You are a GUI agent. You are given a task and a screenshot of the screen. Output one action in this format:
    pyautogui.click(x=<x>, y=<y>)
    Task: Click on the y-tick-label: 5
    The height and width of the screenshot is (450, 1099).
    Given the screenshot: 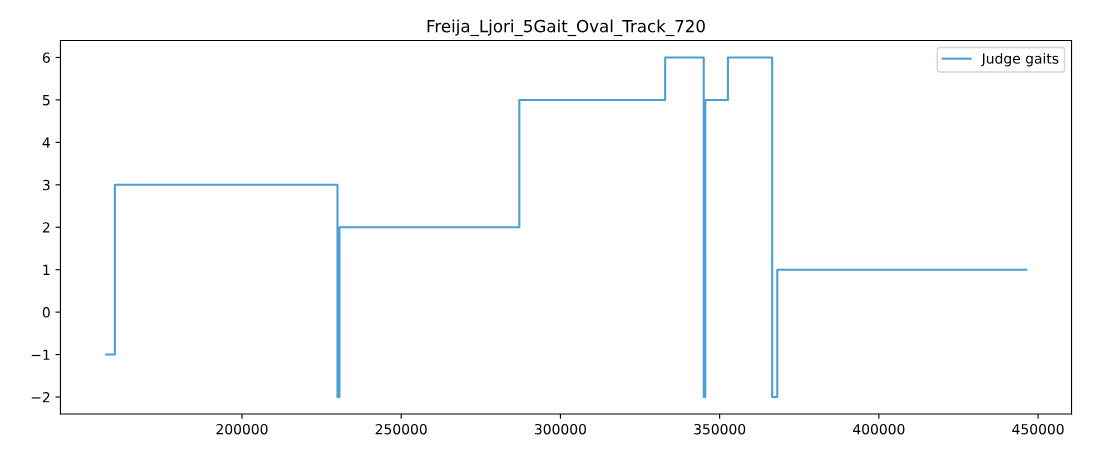 What is the action you would take?
    pyautogui.click(x=46, y=100)
    